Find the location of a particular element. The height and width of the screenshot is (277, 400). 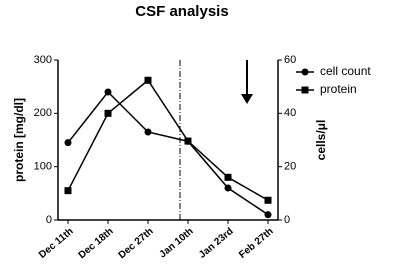

y2-tick-label: 20 is located at coordinates (290, 167).